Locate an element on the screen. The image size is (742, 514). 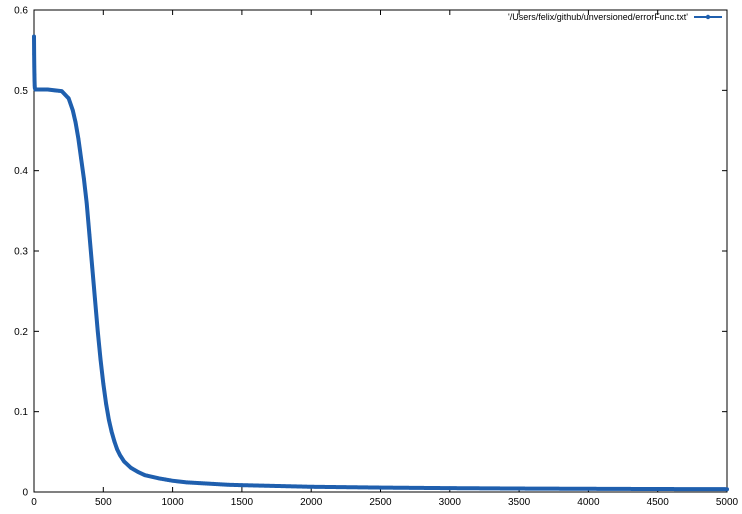
x-tick-label: 4000 is located at coordinates (588, 502).